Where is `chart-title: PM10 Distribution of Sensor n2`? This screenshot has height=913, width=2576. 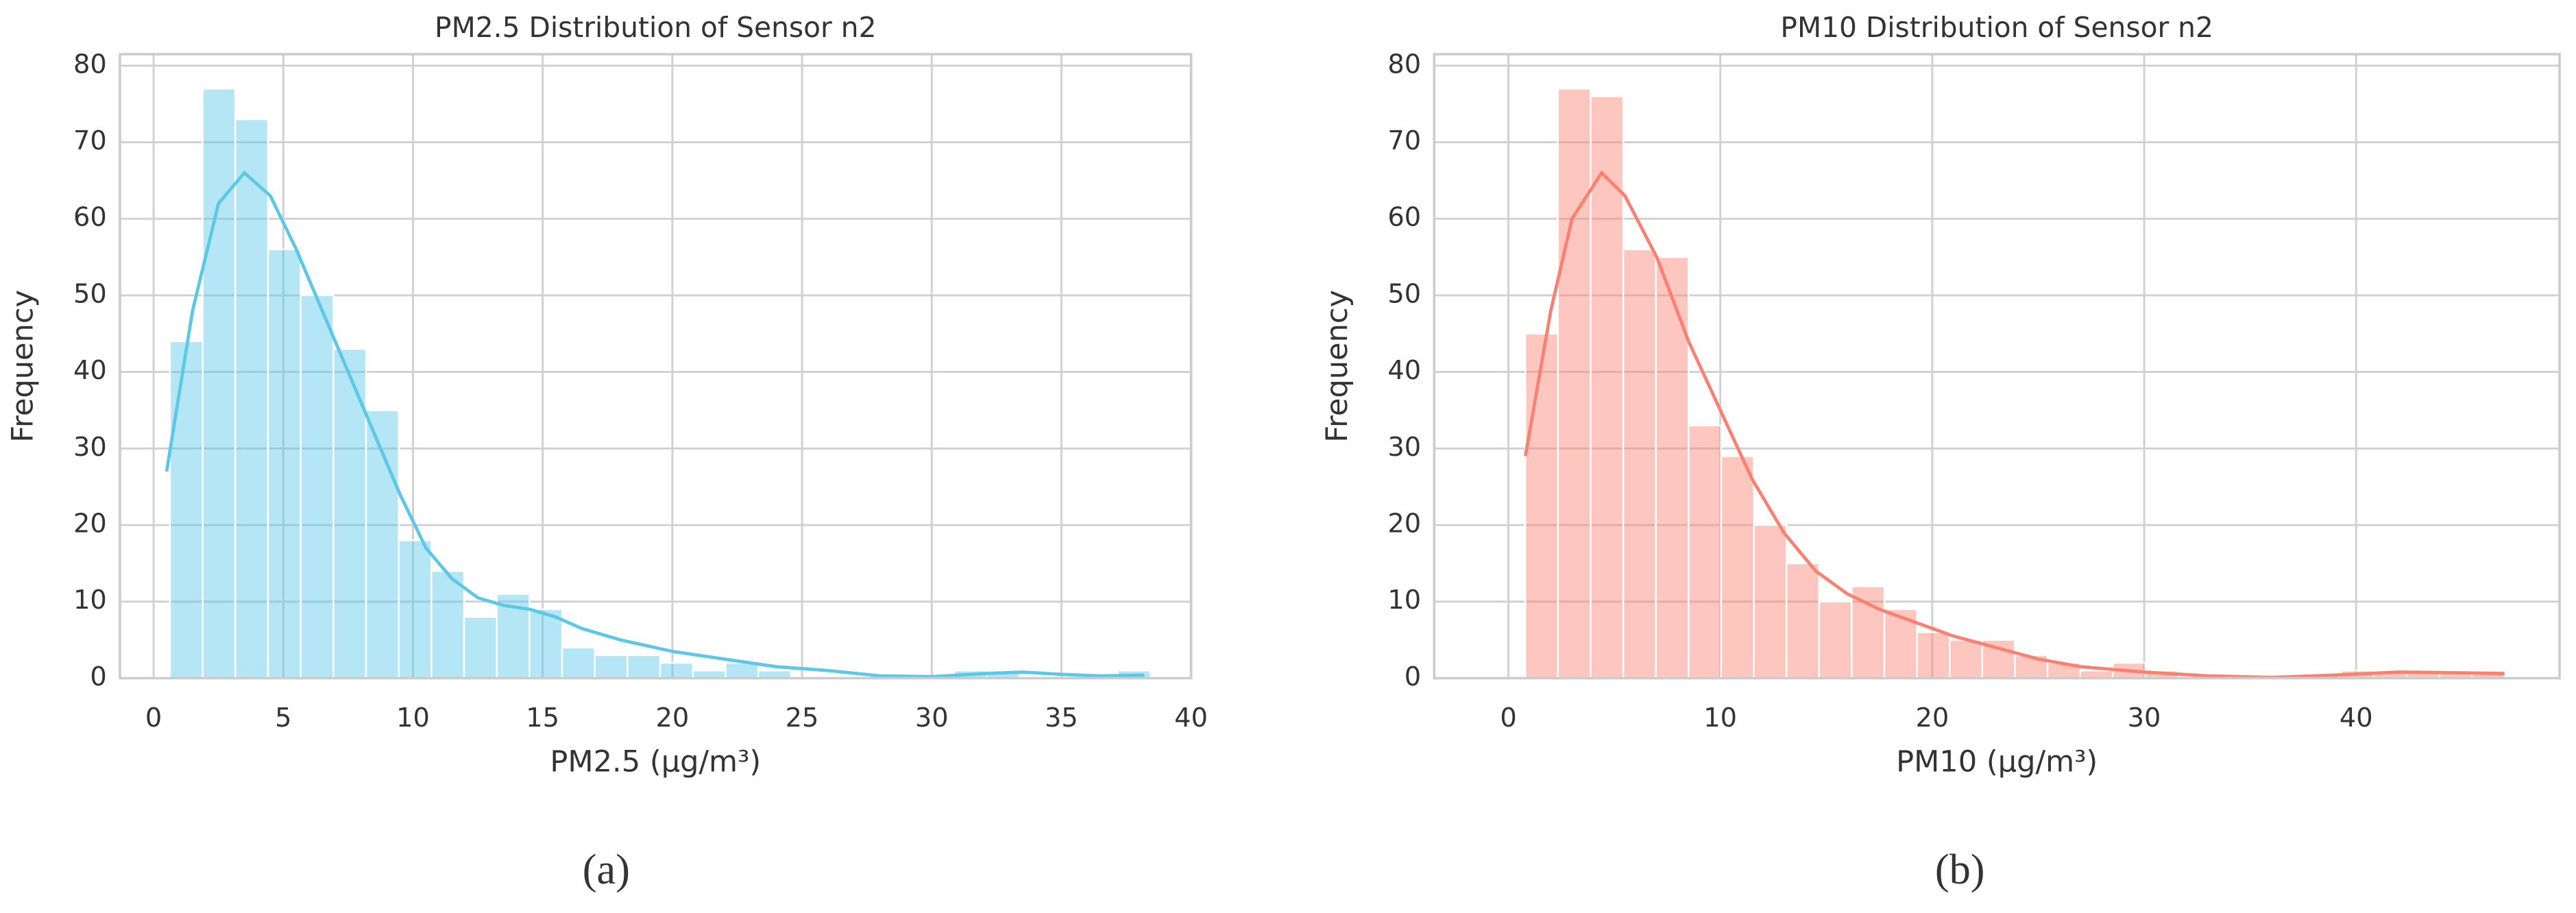
chart-title: PM10 Distribution of Sensor n2 is located at coordinates (1996, 27).